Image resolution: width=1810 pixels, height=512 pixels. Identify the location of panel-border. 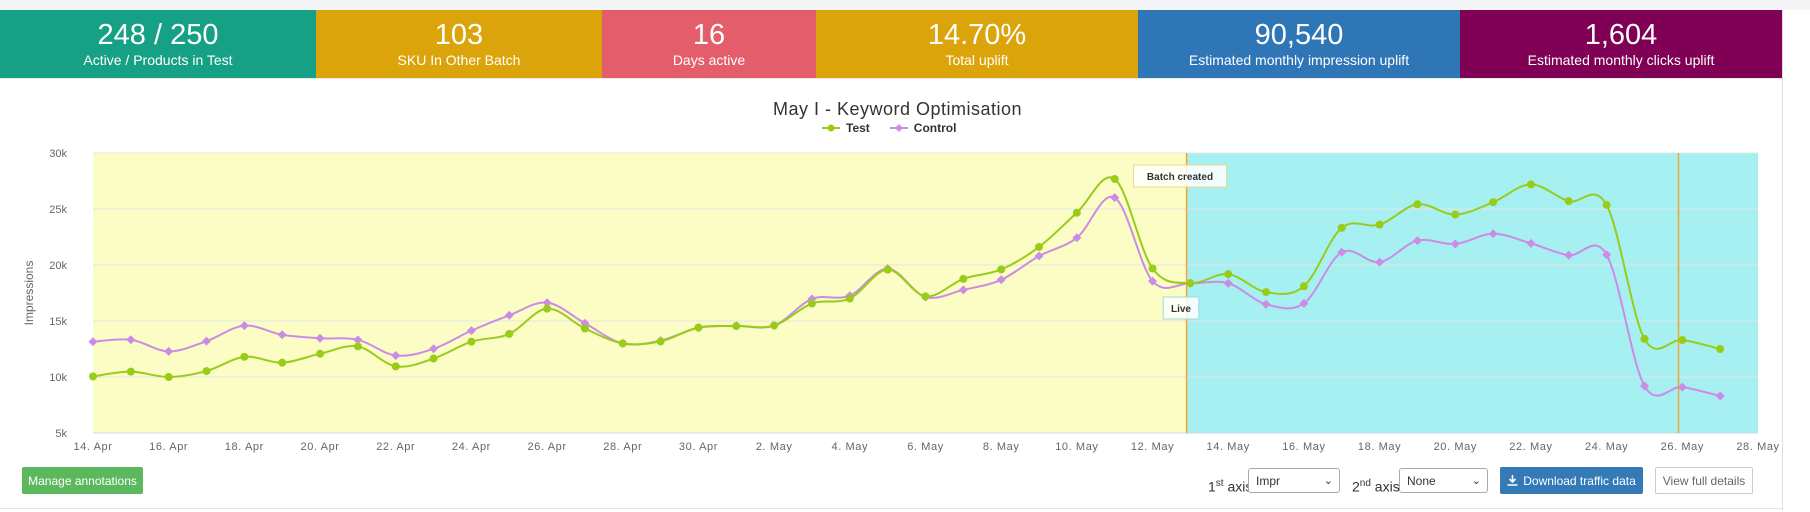
(1782, 260).